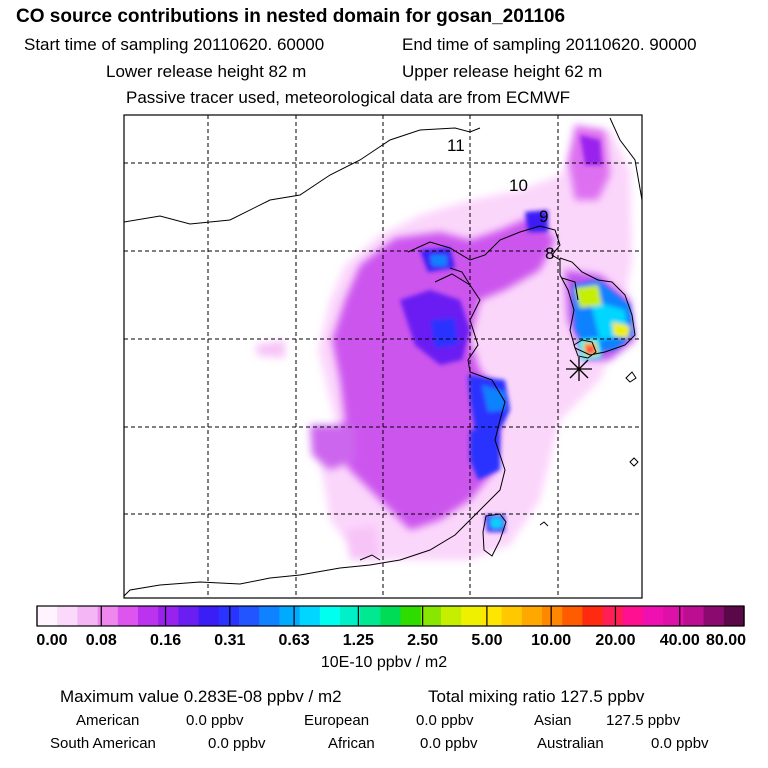  What do you see at coordinates (206, 71) in the screenshot?
I see `lower-release-height-label: Lower release height 82 m` at bounding box center [206, 71].